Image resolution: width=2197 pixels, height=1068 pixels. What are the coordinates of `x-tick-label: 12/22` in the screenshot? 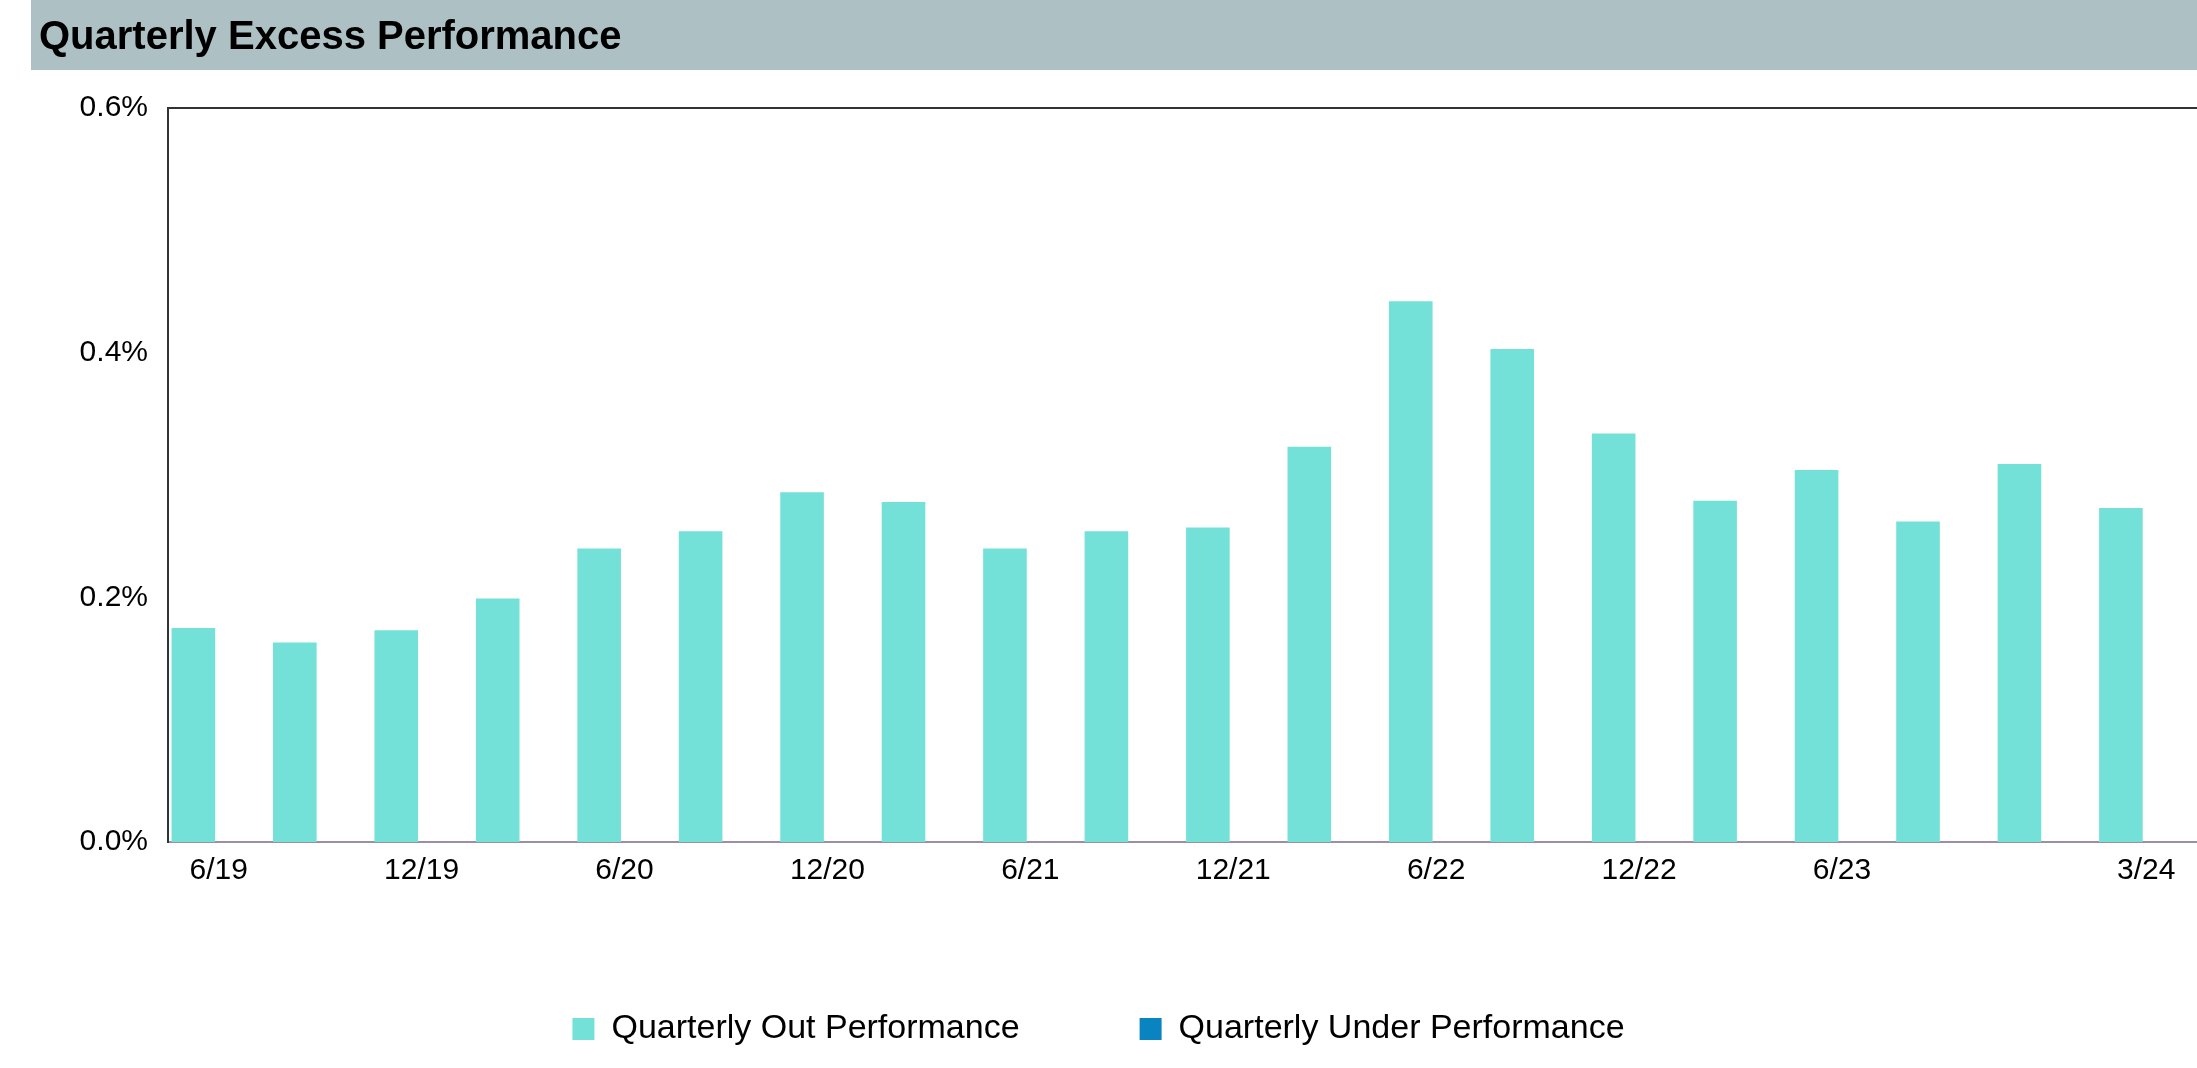 It's located at (1639, 869).